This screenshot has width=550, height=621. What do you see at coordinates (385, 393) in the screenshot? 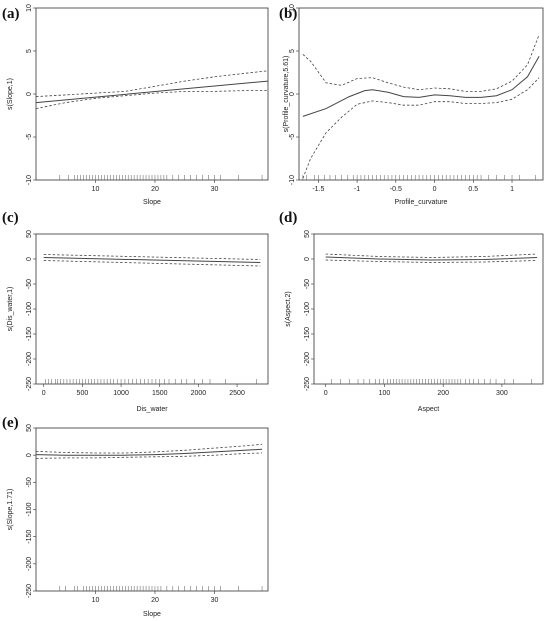
I see `x-tick-label: 100` at bounding box center [385, 393].